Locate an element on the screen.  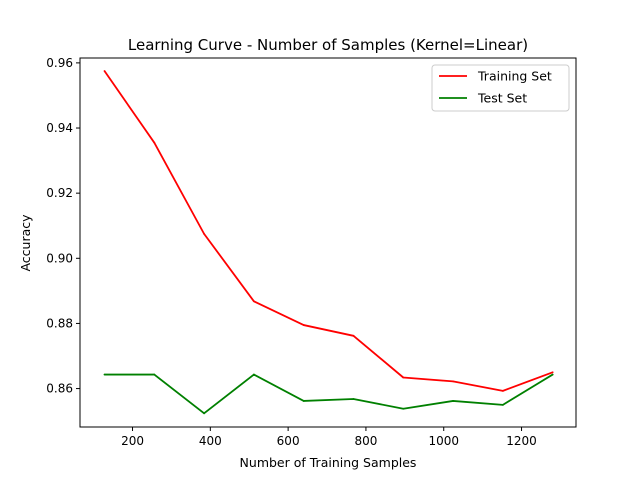
y-axis-label: Accuracy is located at coordinates (25, 243).